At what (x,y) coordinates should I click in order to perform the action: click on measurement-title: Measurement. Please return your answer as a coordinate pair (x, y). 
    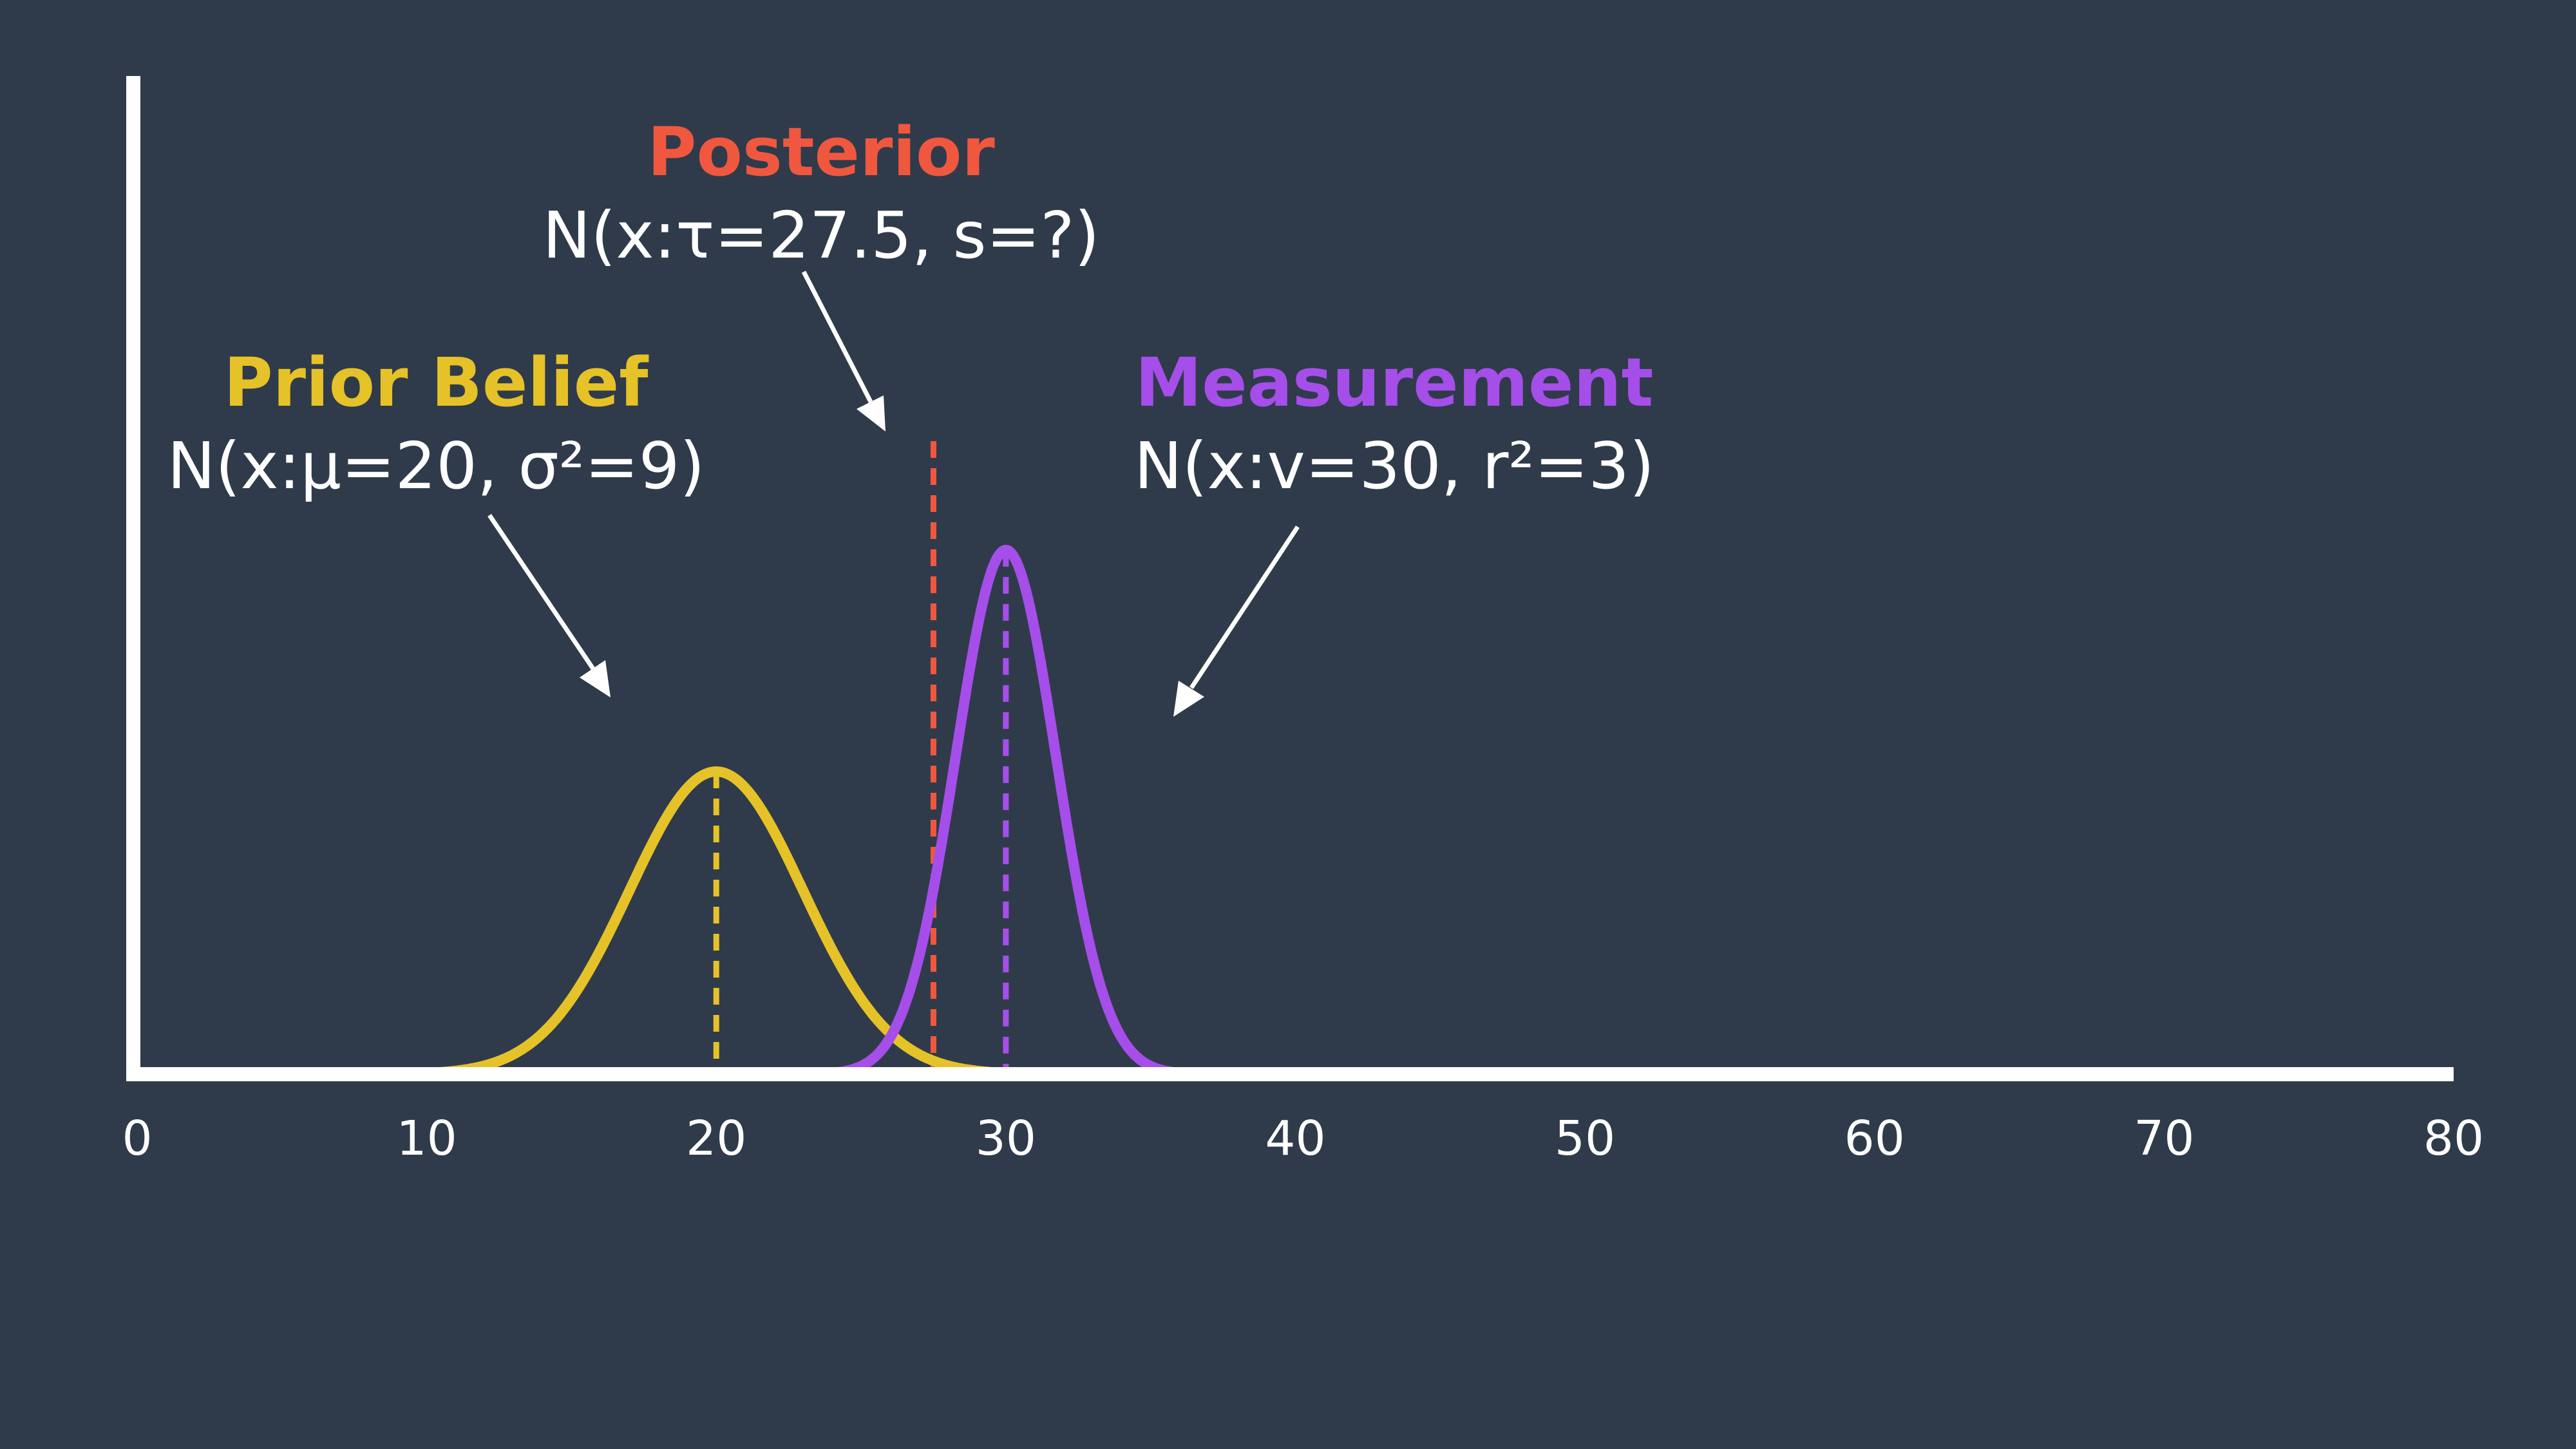
    Looking at the image, I should click on (1395, 382).